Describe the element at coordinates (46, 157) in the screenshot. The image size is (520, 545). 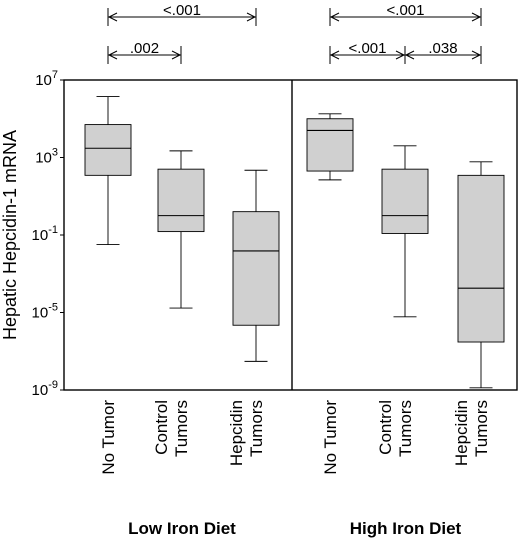
I see `y-tick-label: 10³` at that location.